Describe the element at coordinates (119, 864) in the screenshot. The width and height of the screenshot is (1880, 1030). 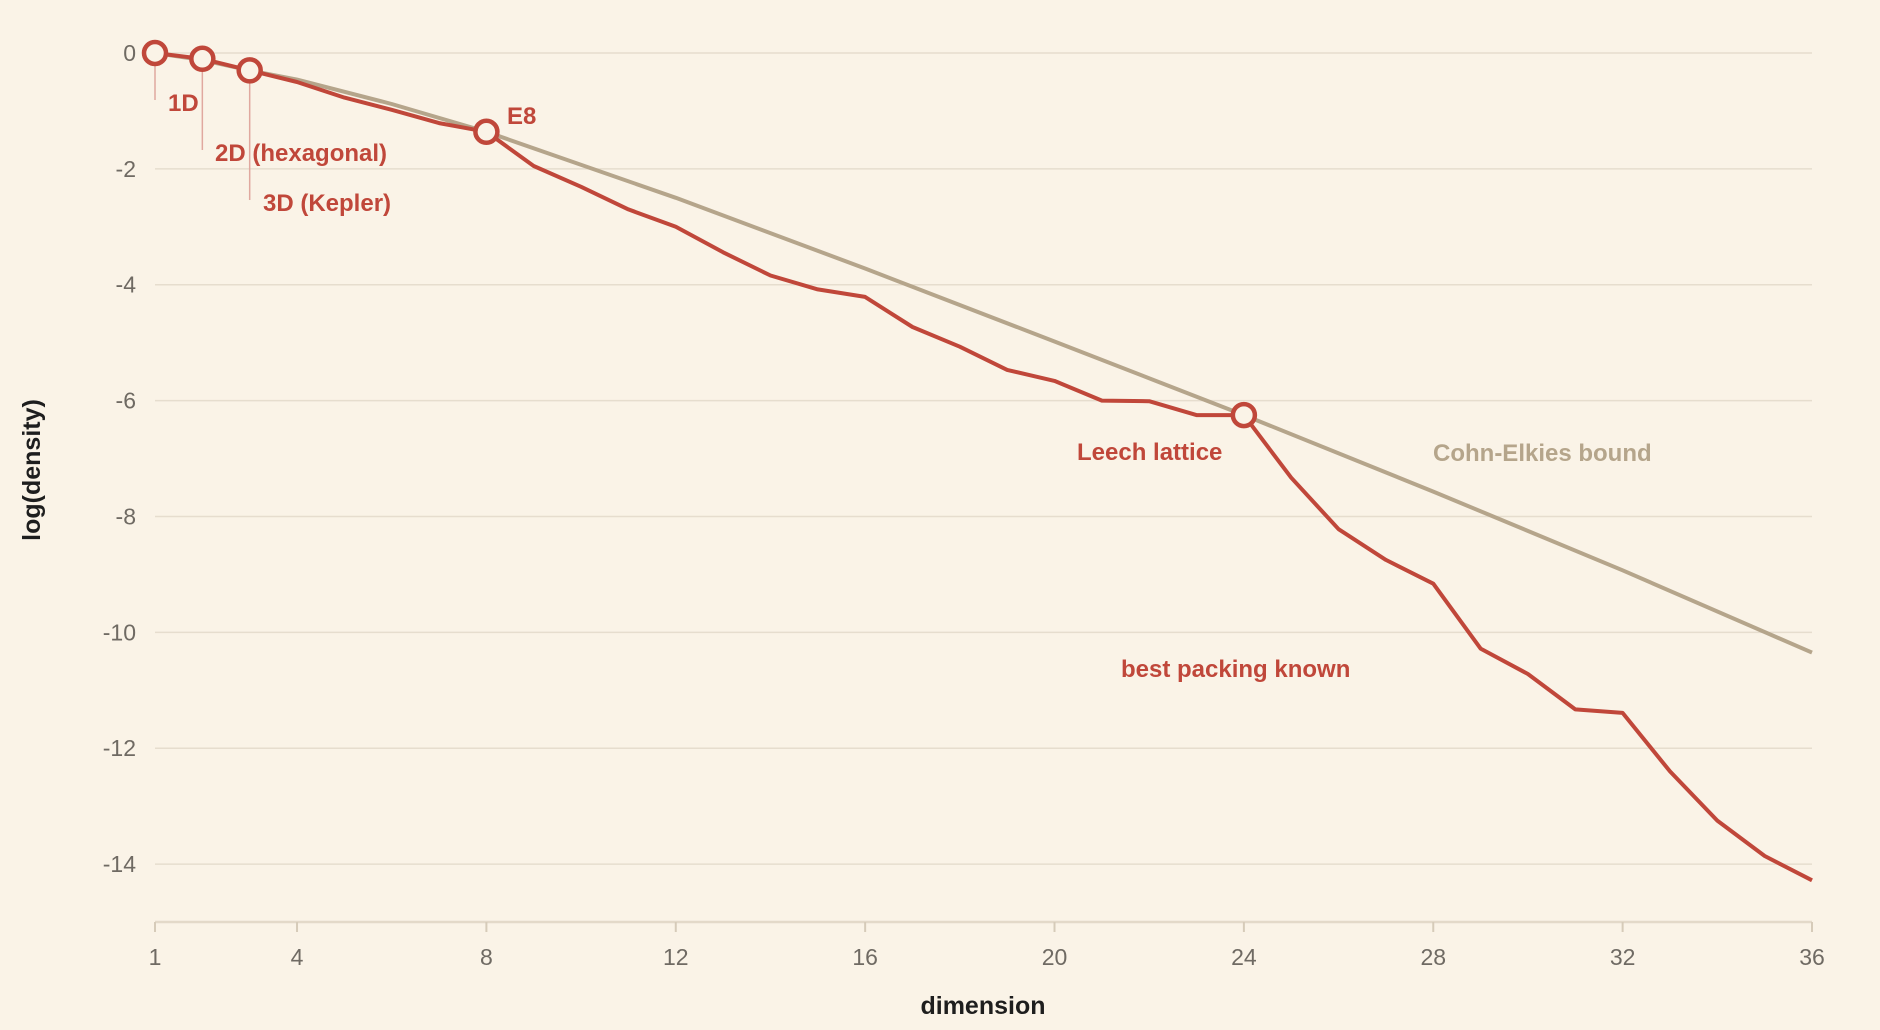
I see `y-tick-label: -14` at that location.